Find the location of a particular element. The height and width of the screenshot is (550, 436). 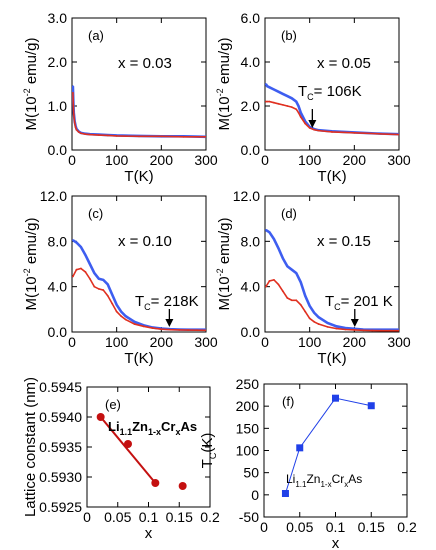

y-tick-label: 0.5945 is located at coordinates (60, 387).